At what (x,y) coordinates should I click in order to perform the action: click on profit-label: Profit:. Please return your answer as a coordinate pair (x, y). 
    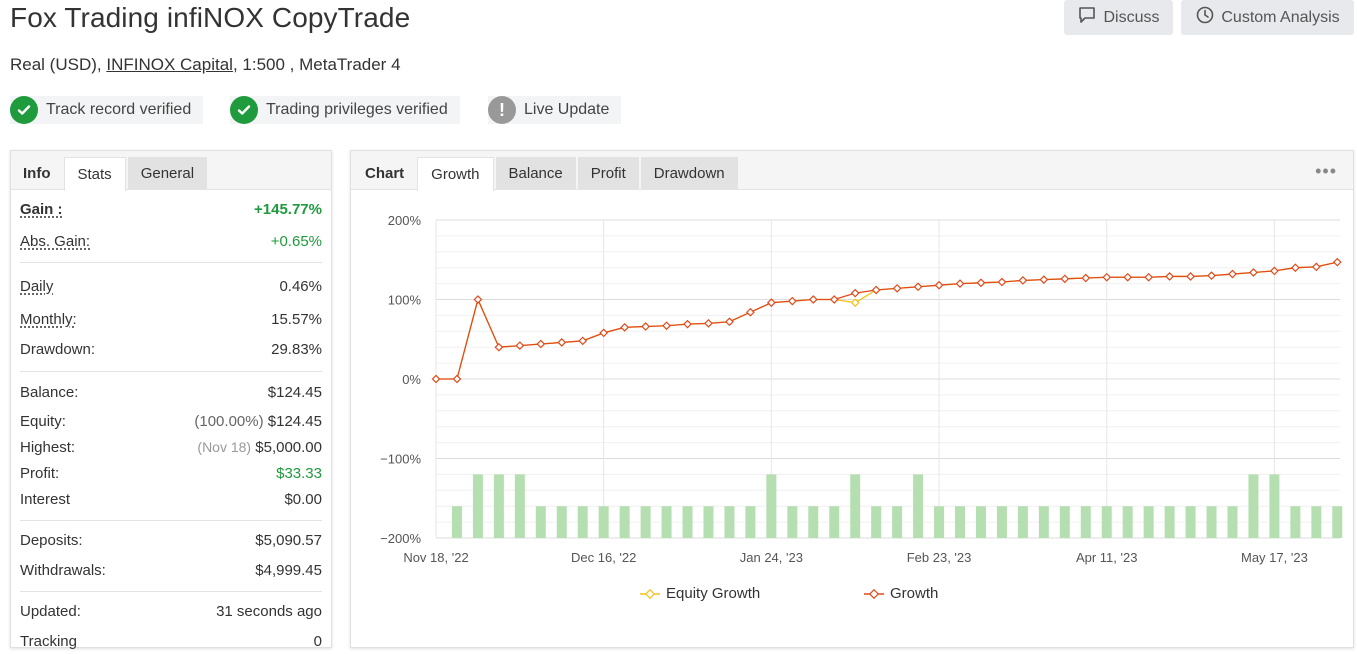
    Looking at the image, I should click on (40, 473).